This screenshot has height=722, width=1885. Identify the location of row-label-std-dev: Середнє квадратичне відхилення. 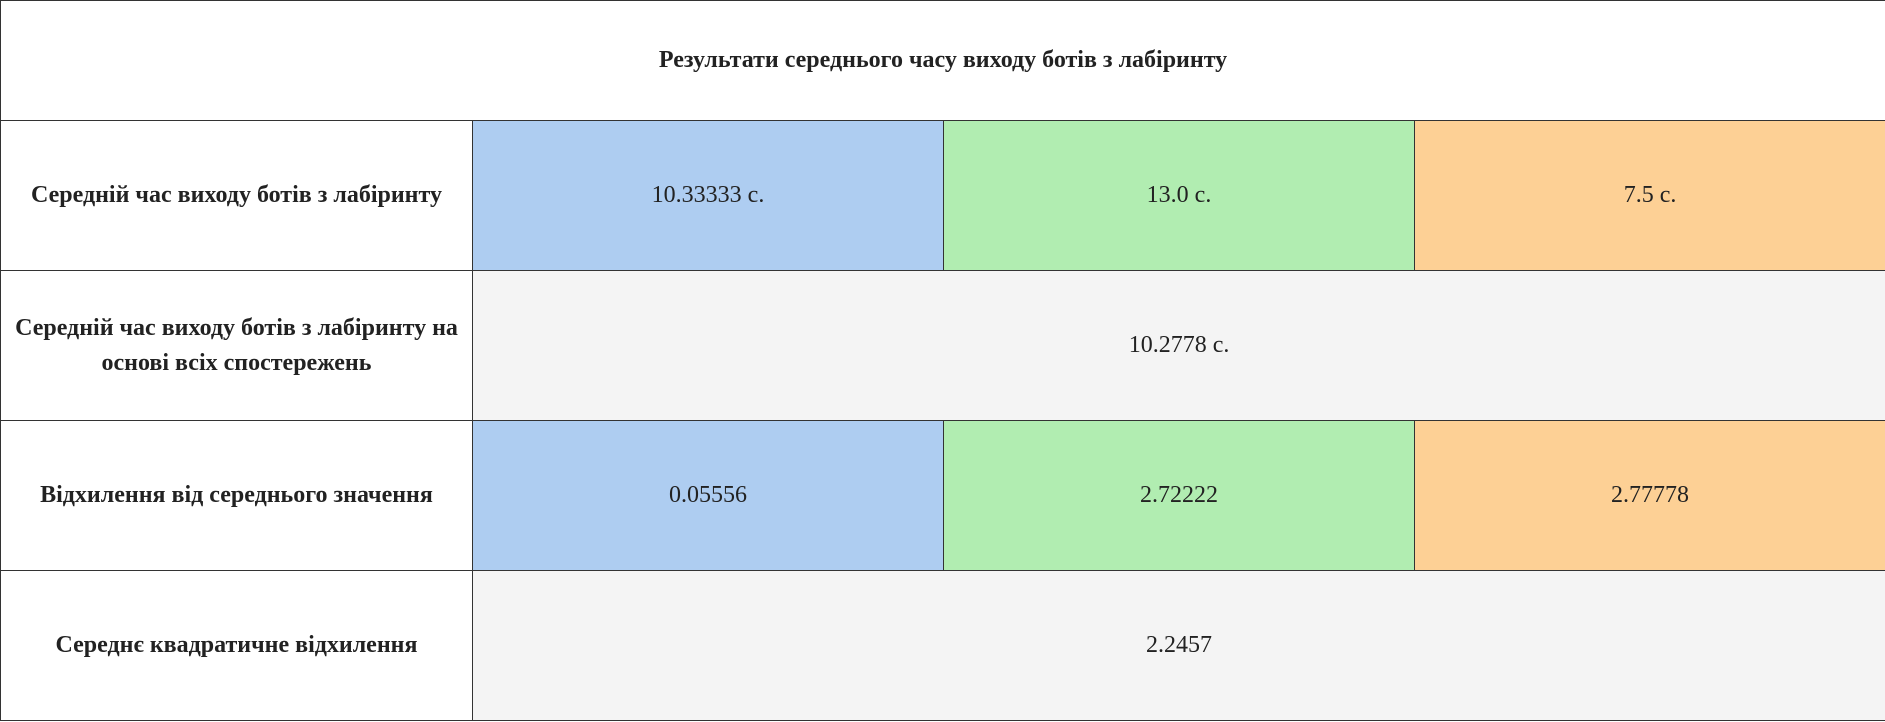
(236, 645).